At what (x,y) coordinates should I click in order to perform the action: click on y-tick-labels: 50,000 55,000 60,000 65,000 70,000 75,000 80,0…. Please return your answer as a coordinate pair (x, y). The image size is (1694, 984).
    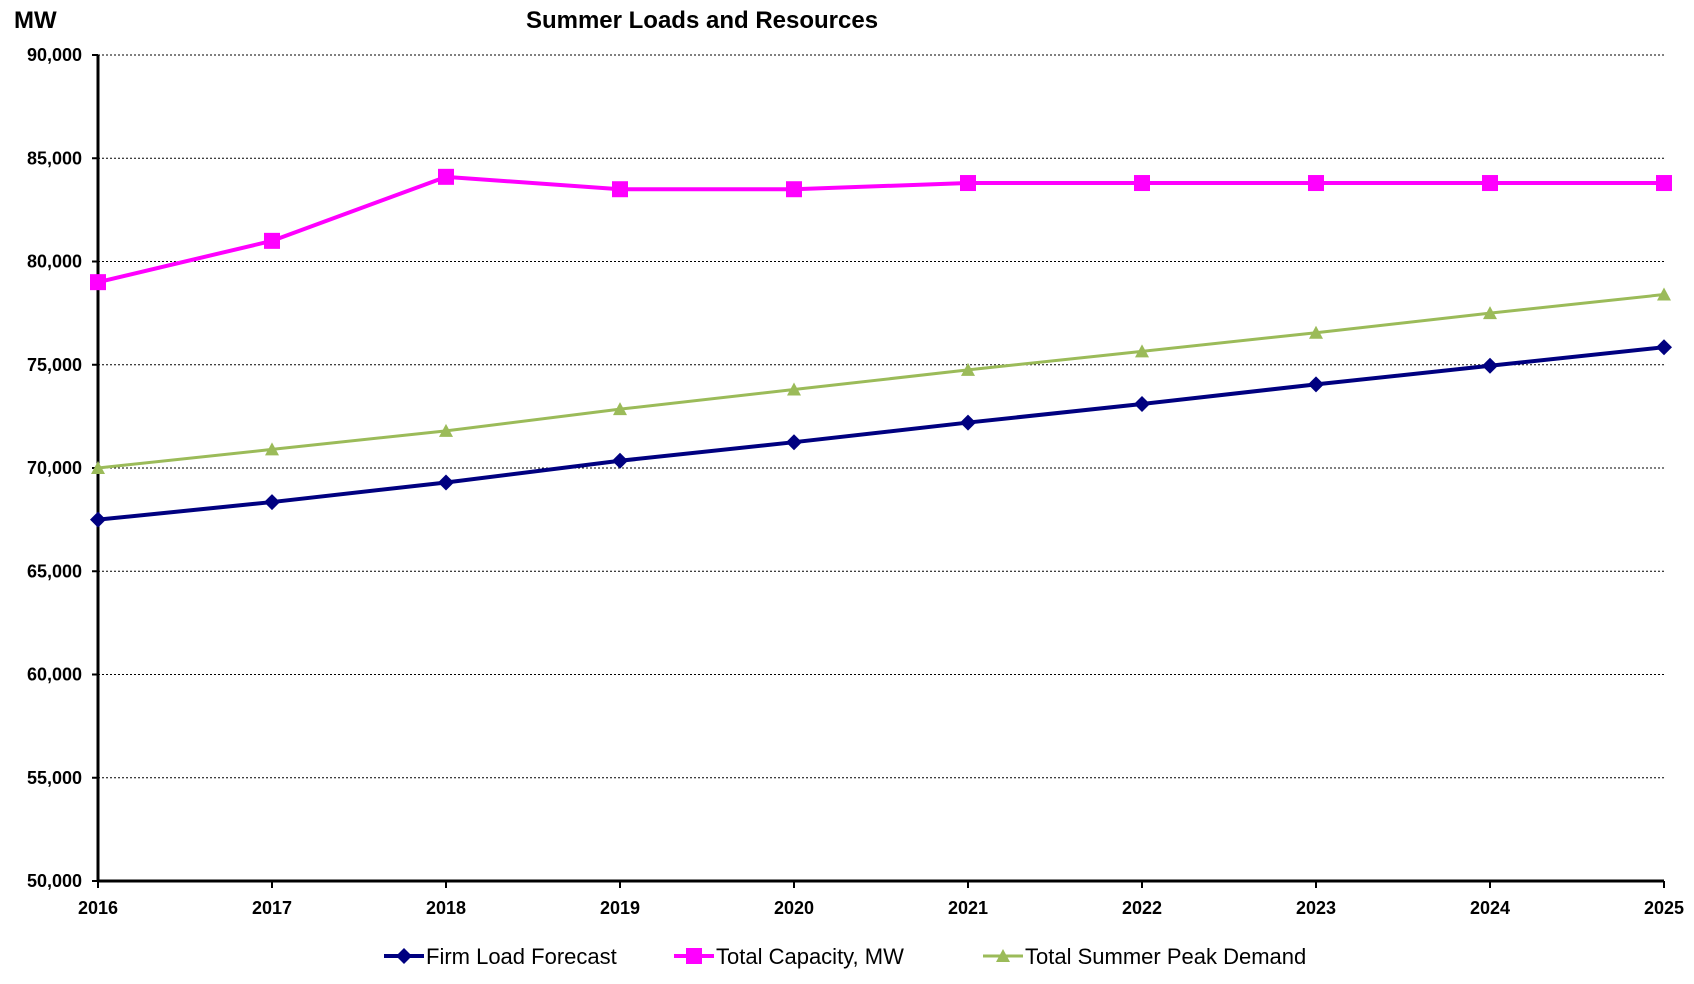
    Looking at the image, I should click on (54, 468).